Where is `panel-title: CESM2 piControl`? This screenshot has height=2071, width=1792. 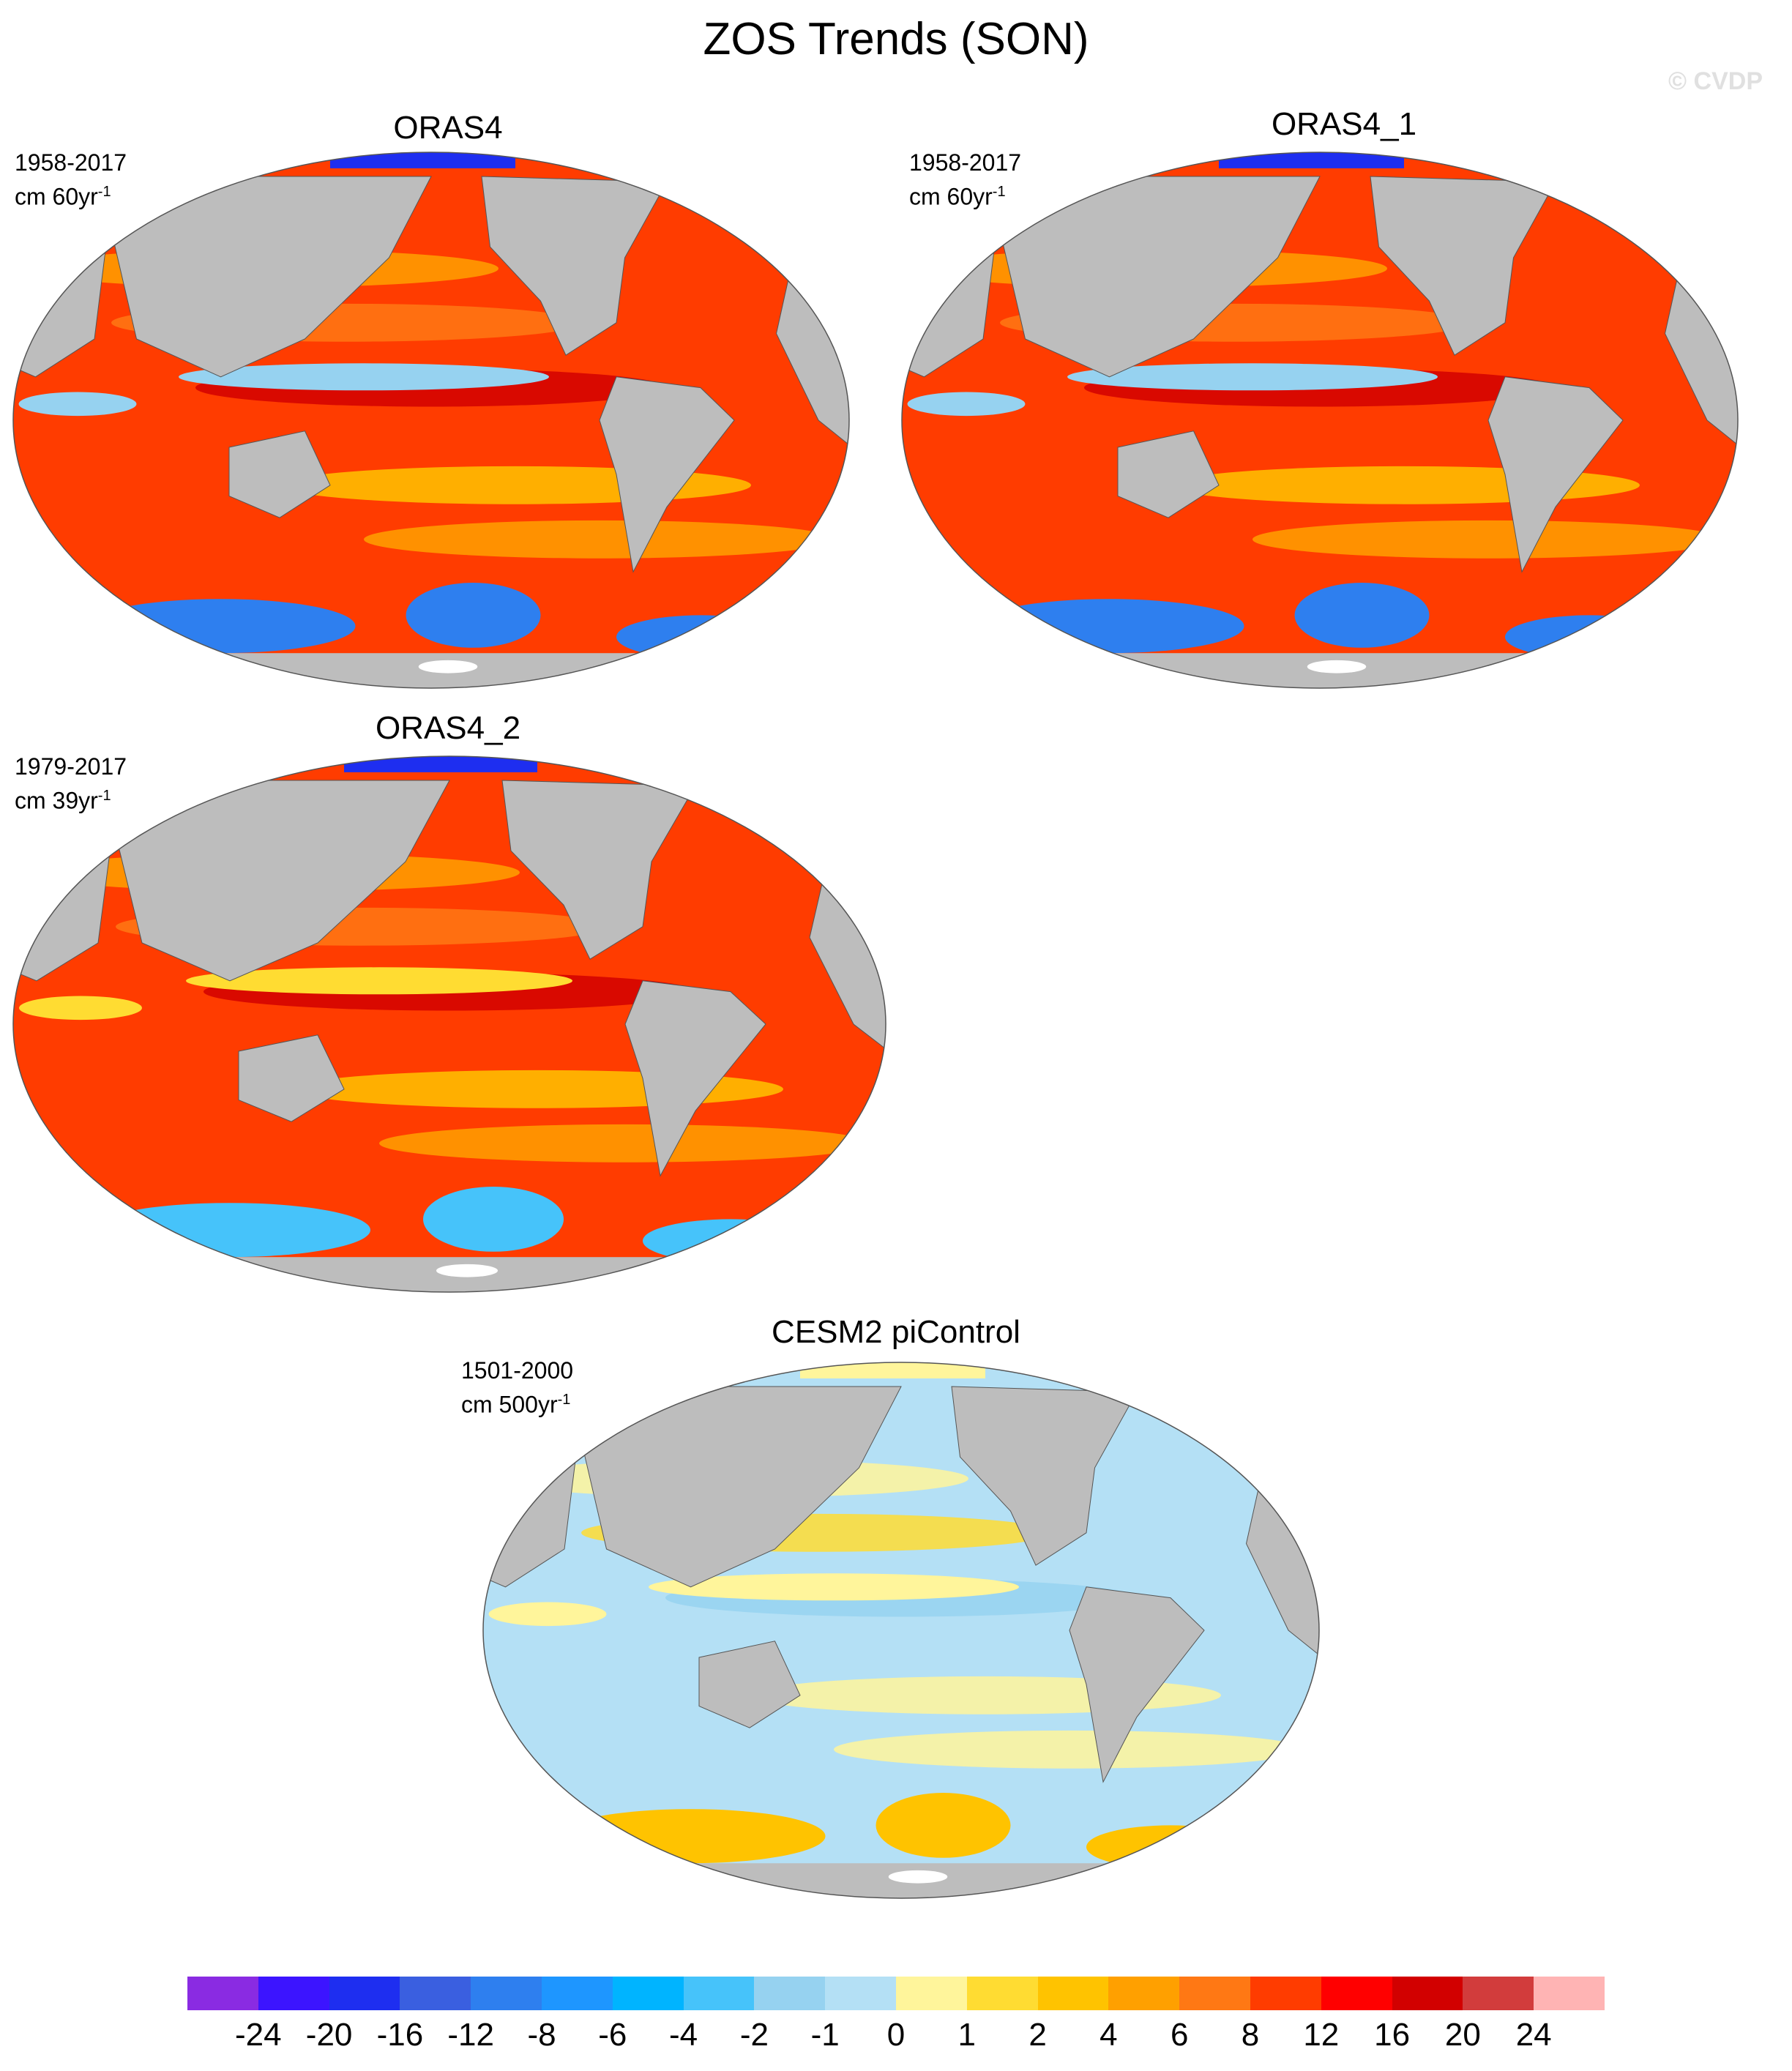
panel-title: CESM2 piControl is located at coordinates (896, 1332).